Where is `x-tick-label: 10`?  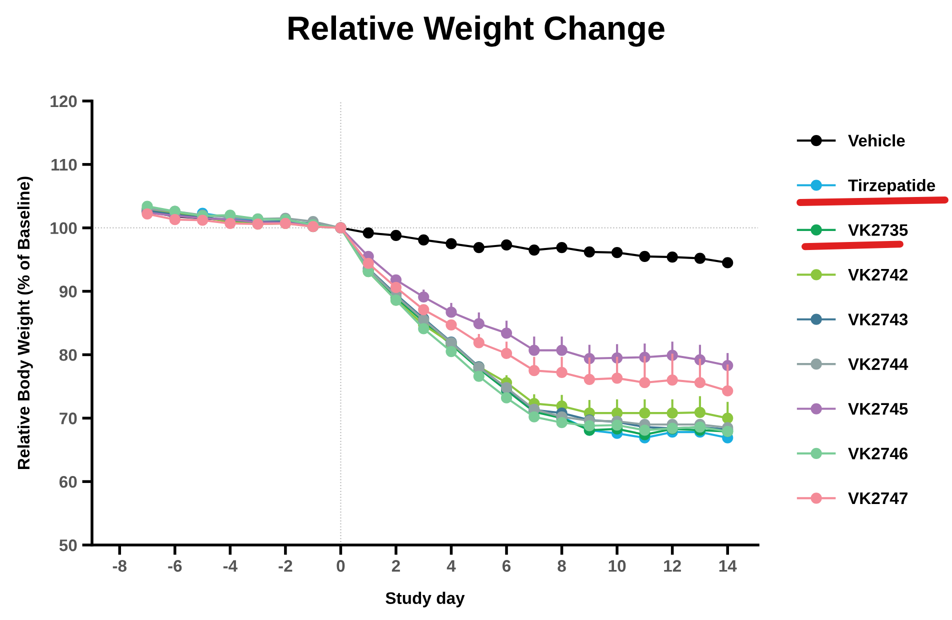 x-tick-label: 10 is located at coordinates (617, 566).